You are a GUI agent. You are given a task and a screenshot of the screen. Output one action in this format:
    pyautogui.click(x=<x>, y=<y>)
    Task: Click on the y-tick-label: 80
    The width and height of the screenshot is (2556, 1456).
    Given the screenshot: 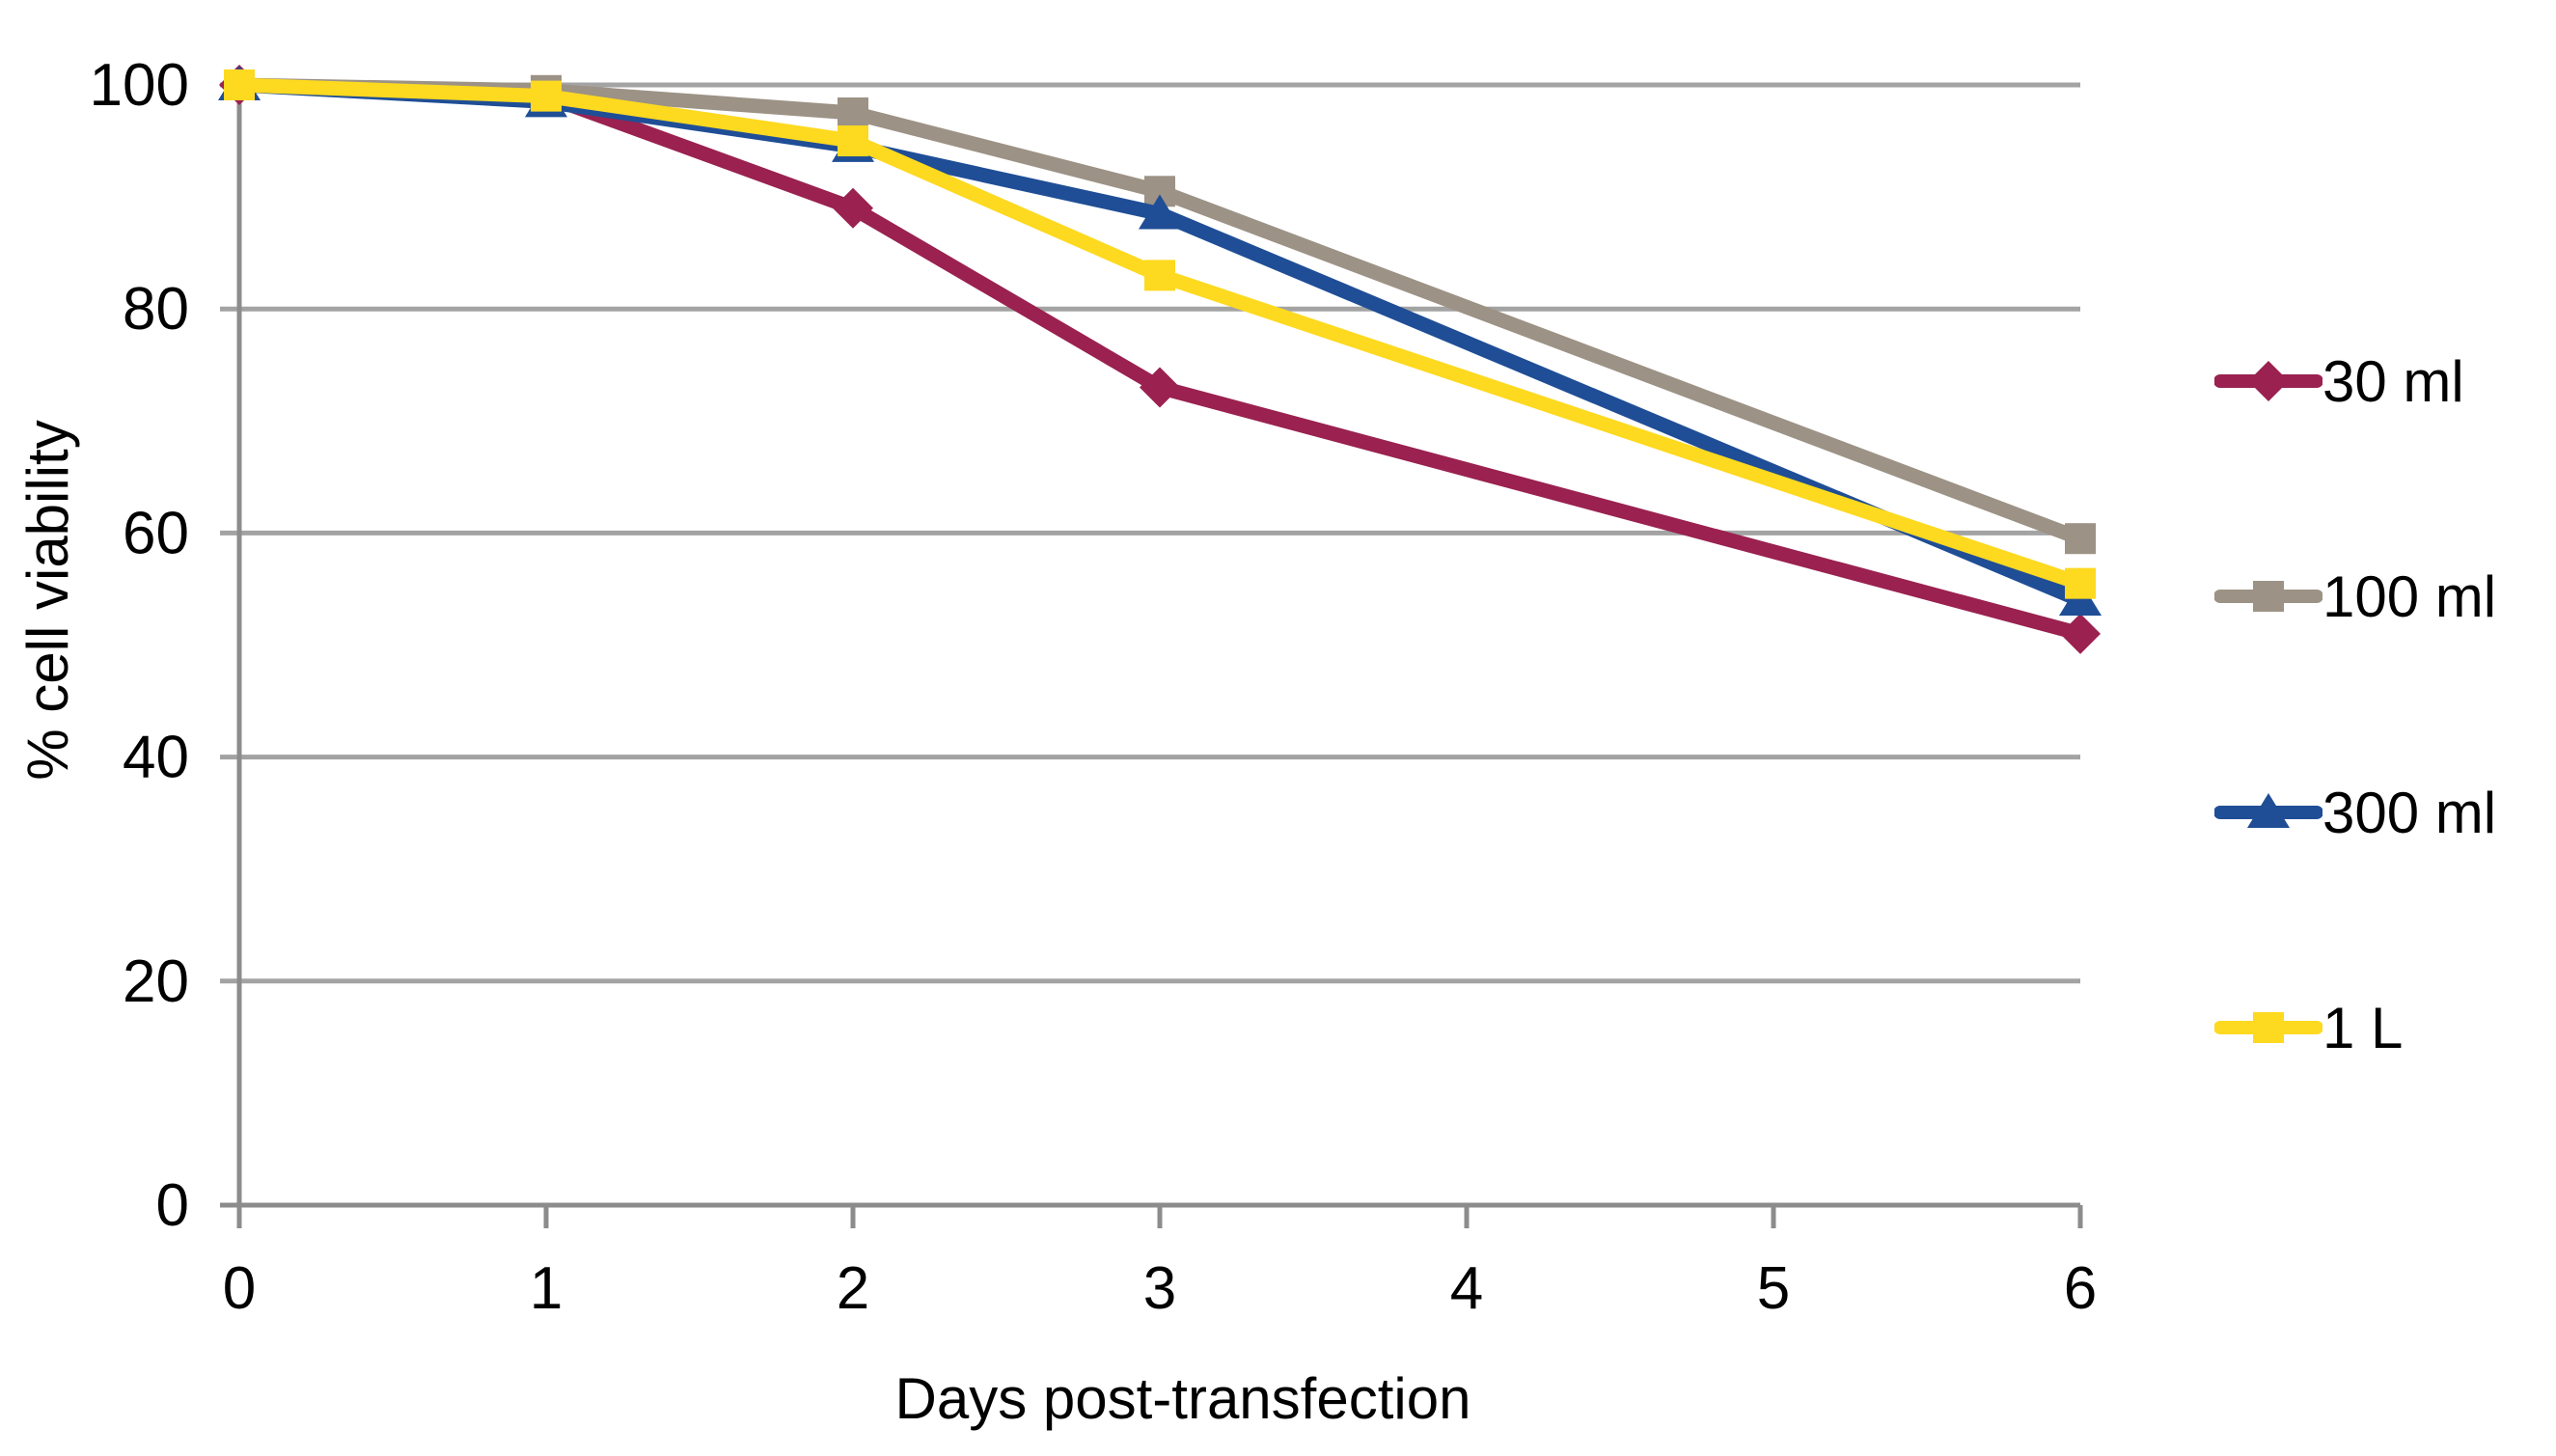 What is the action you would take?
    pyautogui.click(x=156, y=310)
    